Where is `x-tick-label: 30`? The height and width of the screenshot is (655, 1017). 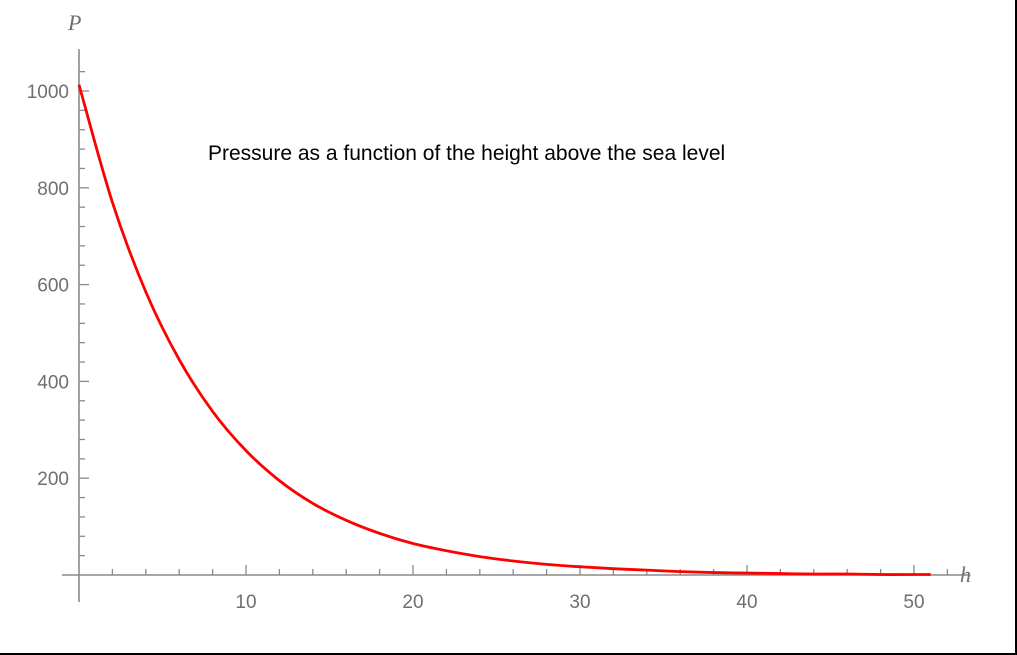
x-tick-label: 30 is located at coordinates (579, 602).